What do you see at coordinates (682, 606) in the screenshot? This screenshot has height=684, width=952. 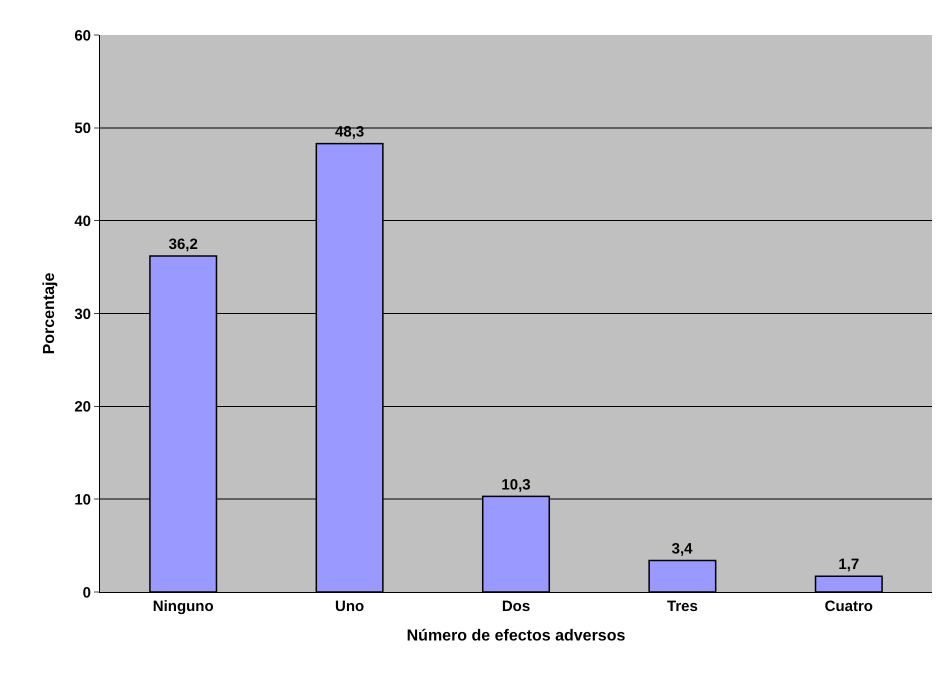 I see `x-tick-label: Tres` at bounding box center [682, 606].